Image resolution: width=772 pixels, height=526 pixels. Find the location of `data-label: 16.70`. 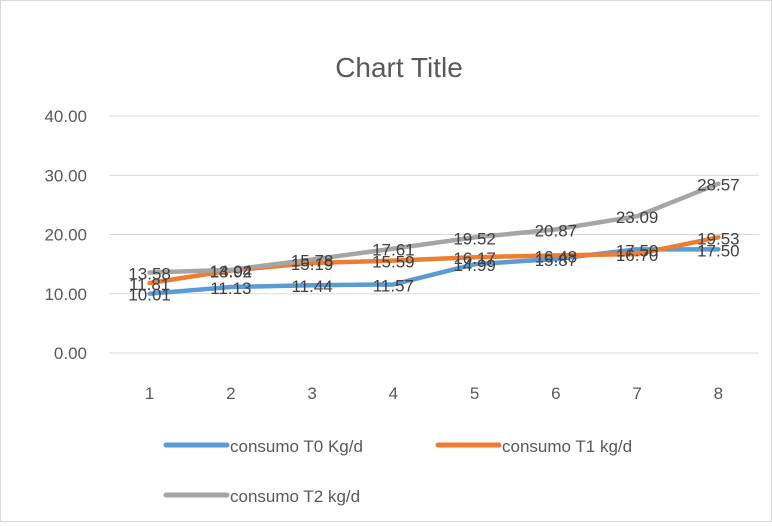

data-label: 16.70 is located at coordinates (637, 255).